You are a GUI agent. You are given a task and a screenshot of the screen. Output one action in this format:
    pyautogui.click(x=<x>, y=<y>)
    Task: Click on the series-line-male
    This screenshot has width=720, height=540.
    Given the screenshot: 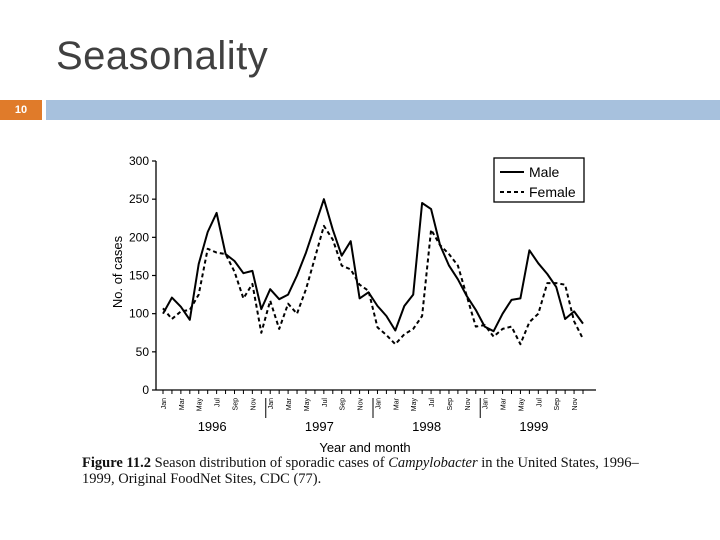 What is the action you would take?
    pyautogui.click(x=373, y=265)
    